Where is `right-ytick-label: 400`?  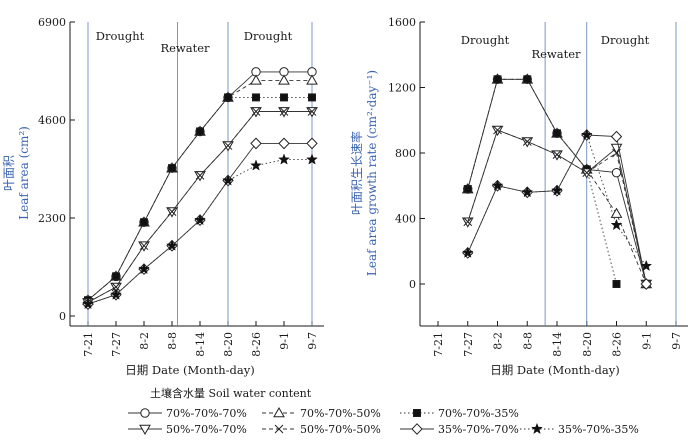
right-ytick-label: 400 is located at coordinates (405, 219).